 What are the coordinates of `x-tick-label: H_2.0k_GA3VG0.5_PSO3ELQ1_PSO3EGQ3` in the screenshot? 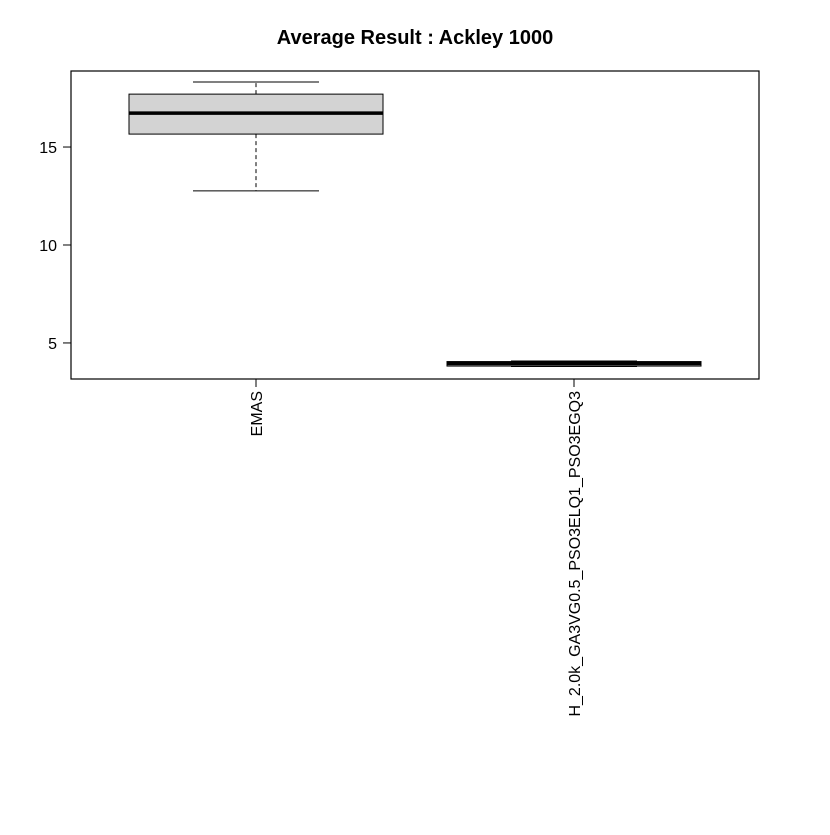 It's located at (575, 554).